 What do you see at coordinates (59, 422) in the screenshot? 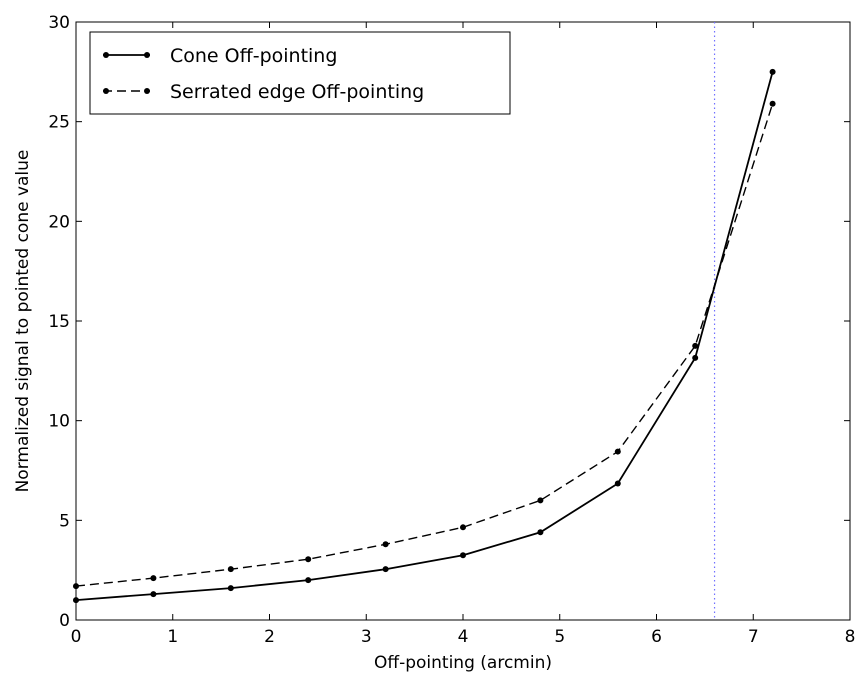
I see `y-tick-label: 10` at bounding box center [59, 422].